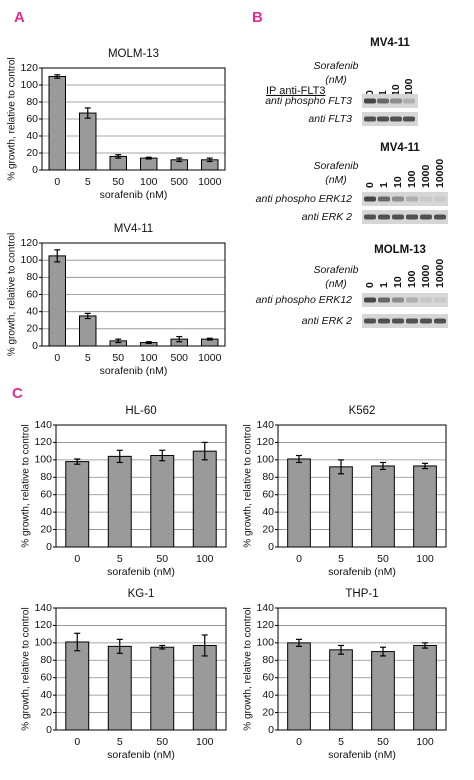  Describe the element at coordinates (362, 411) in the screenshot. I see `chart-title: K562` at that location.